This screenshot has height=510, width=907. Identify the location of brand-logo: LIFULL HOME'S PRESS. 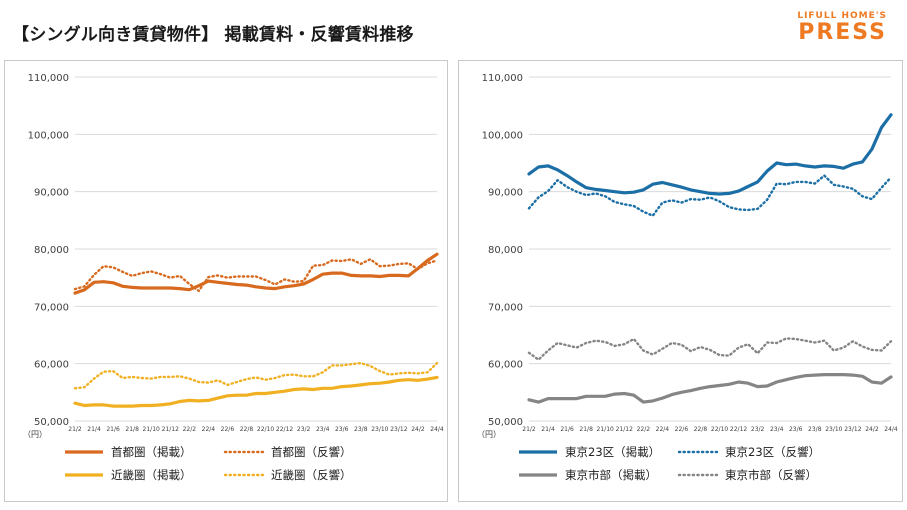
(842, 27).